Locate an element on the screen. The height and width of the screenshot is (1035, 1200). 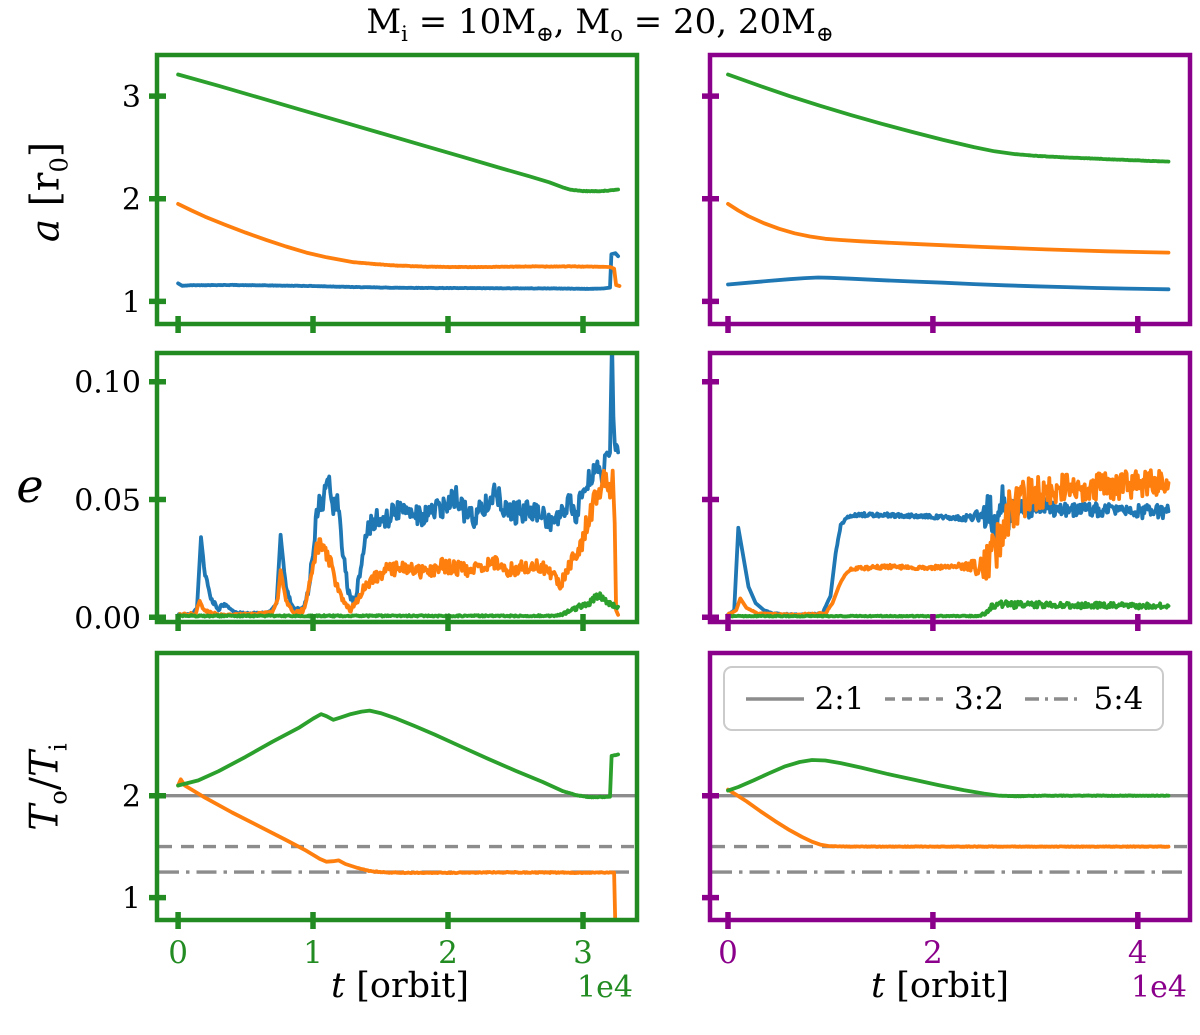
y-tick-label: 0.05 is located at coordinates (107, 501).